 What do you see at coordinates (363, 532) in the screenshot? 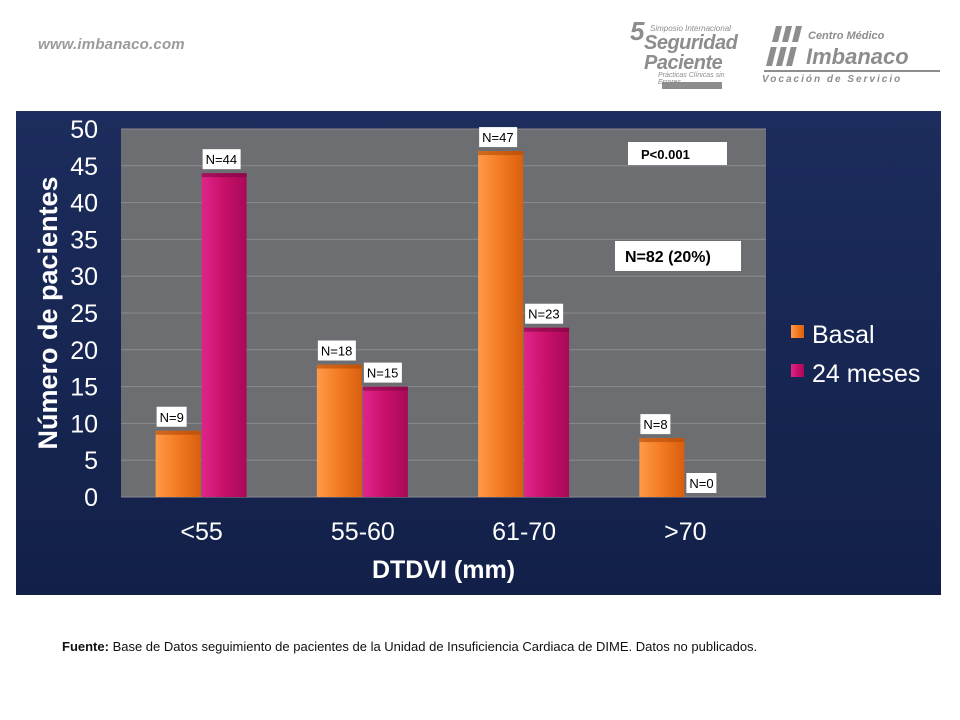
I see `x-tick-label: 55-60` at bounding box center [363, 532].